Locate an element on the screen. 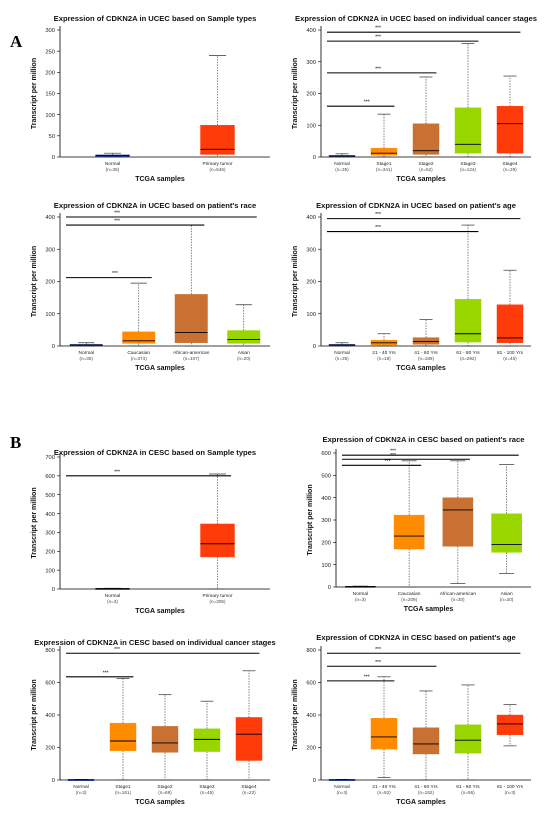 The image size is (550, 823). x-count-label: (n=30) is located at coordinates (458, 599).